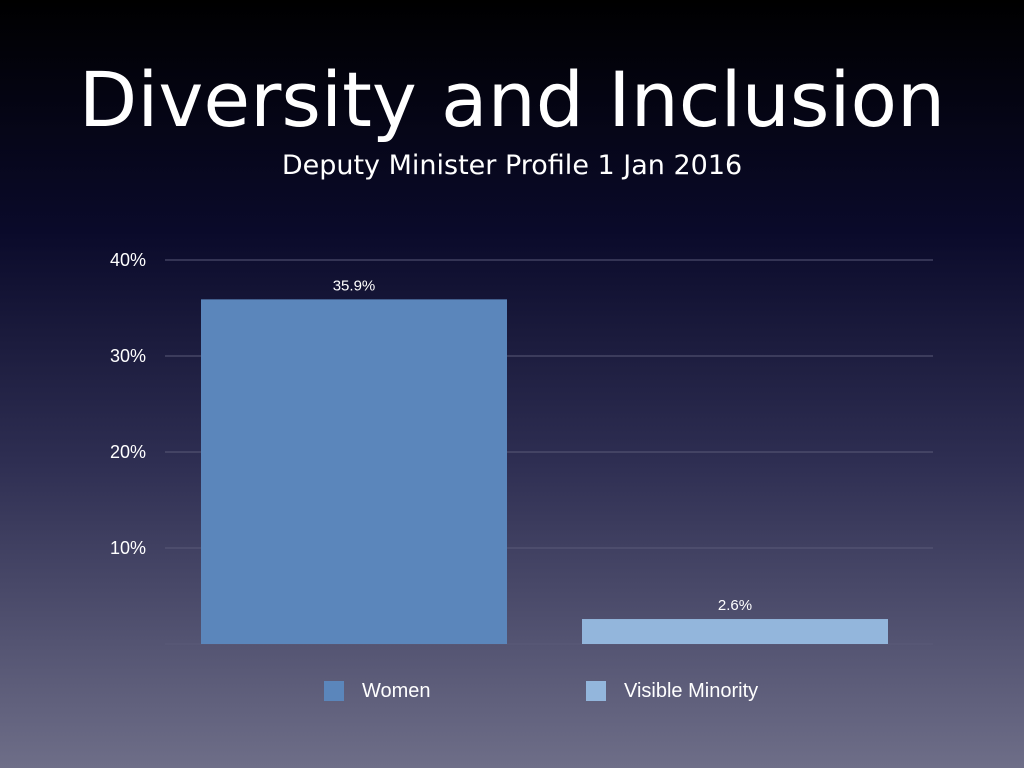 The height and width of the screenshot is (768, 1024). What do you see at coordinates (128, 404) in the screenshot?
I see `y-axis-tick-labels: 10% 20% 30% 40%` at bounding box center [128, 404].